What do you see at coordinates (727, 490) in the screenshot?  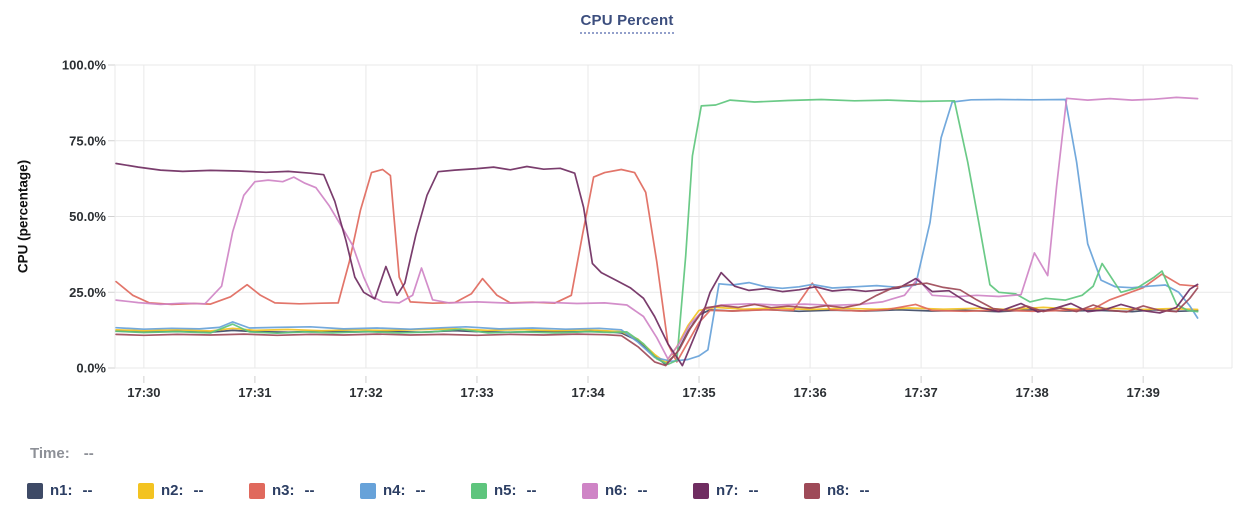 I see `legend-label-n7: n7:` at bounding box center [727, 490].